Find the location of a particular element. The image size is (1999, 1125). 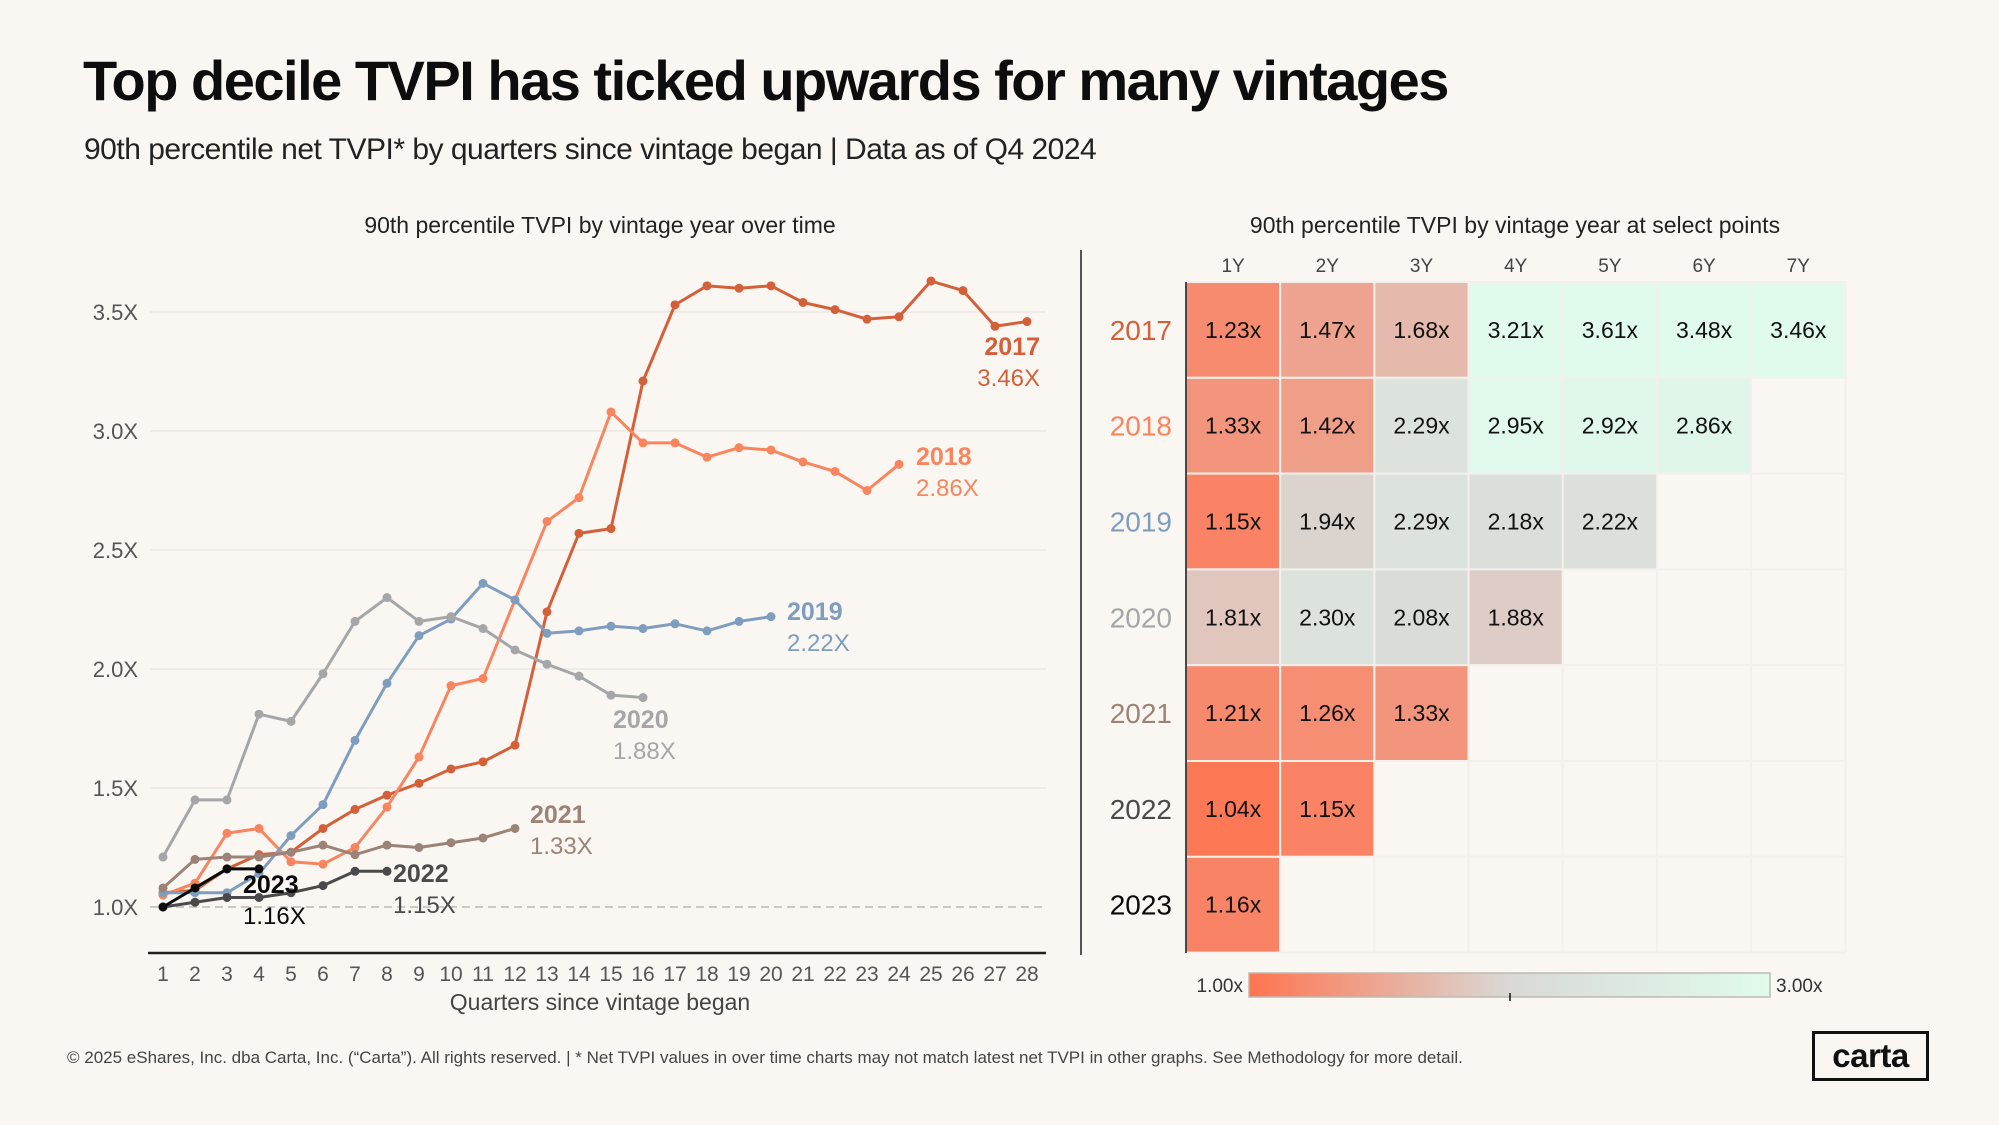

x-tick-label: 23 is located at coordinates (866, 974).